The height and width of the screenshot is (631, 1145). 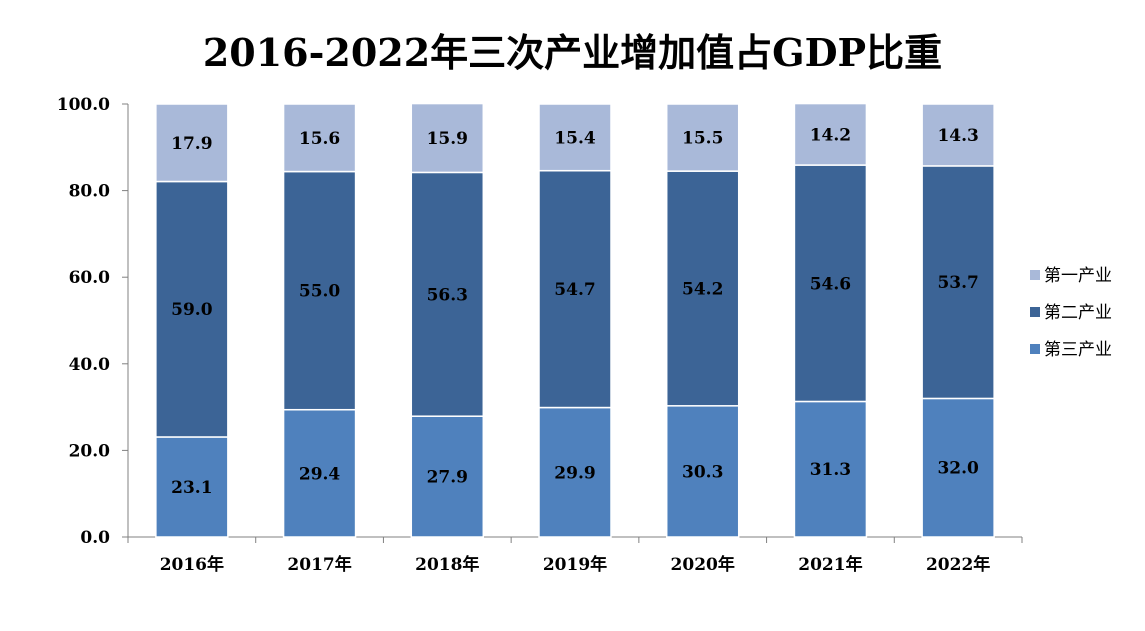 What do you see at coordinates (95, 538) in the screenshot?
I see `y-tick-label: 0.0` at bounding box center [95, 538].